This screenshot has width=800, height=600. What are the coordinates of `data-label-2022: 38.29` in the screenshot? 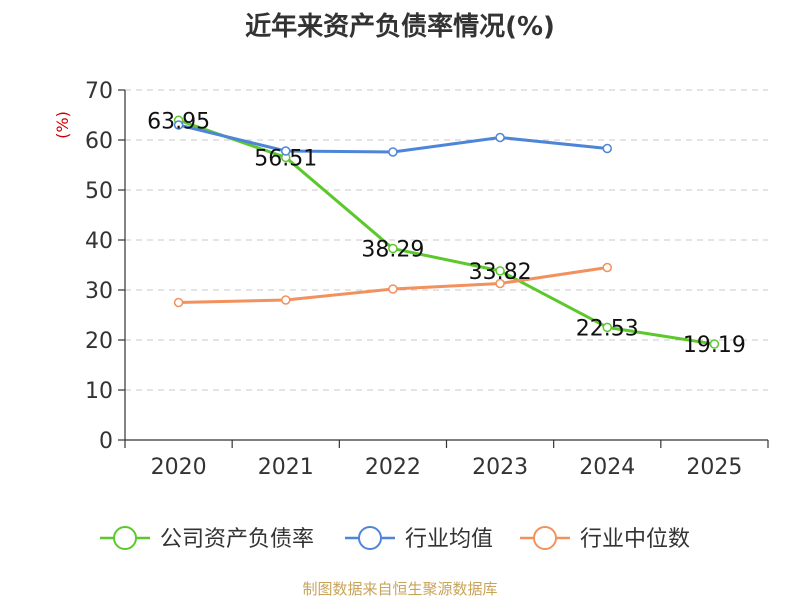 It's located at (392, 250).